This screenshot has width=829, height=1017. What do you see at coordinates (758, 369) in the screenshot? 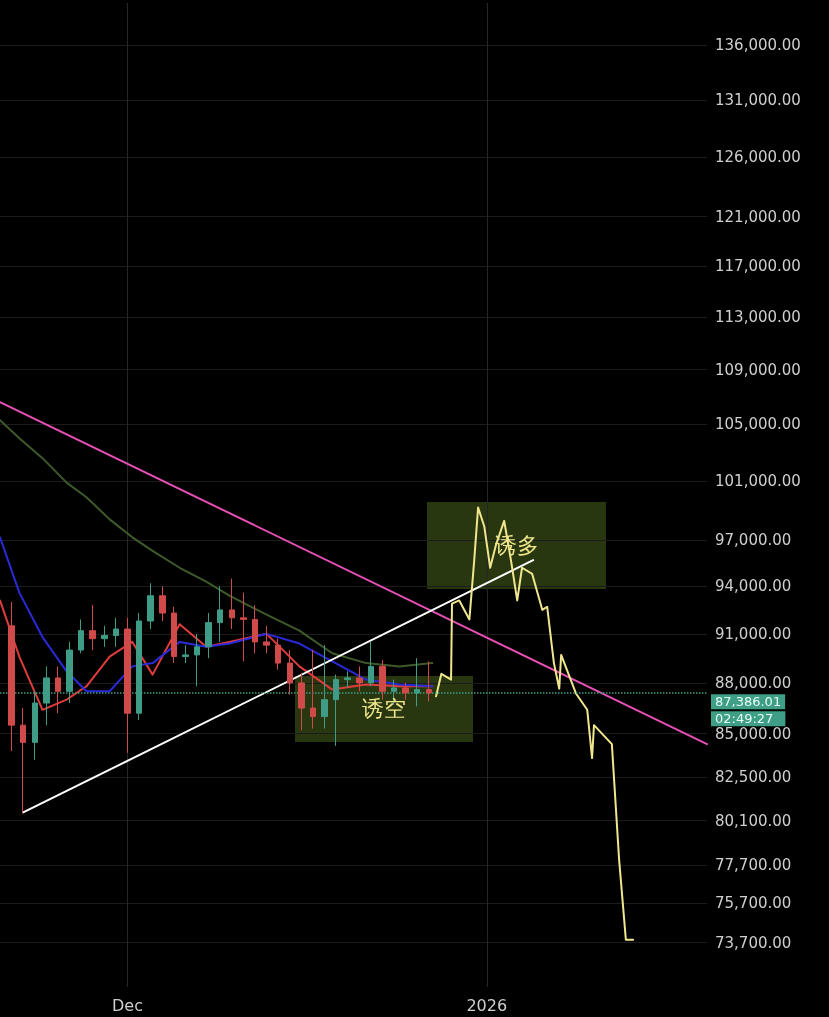
I see `y-tick-label: 109,000.00` at bounding box center [758, 369].